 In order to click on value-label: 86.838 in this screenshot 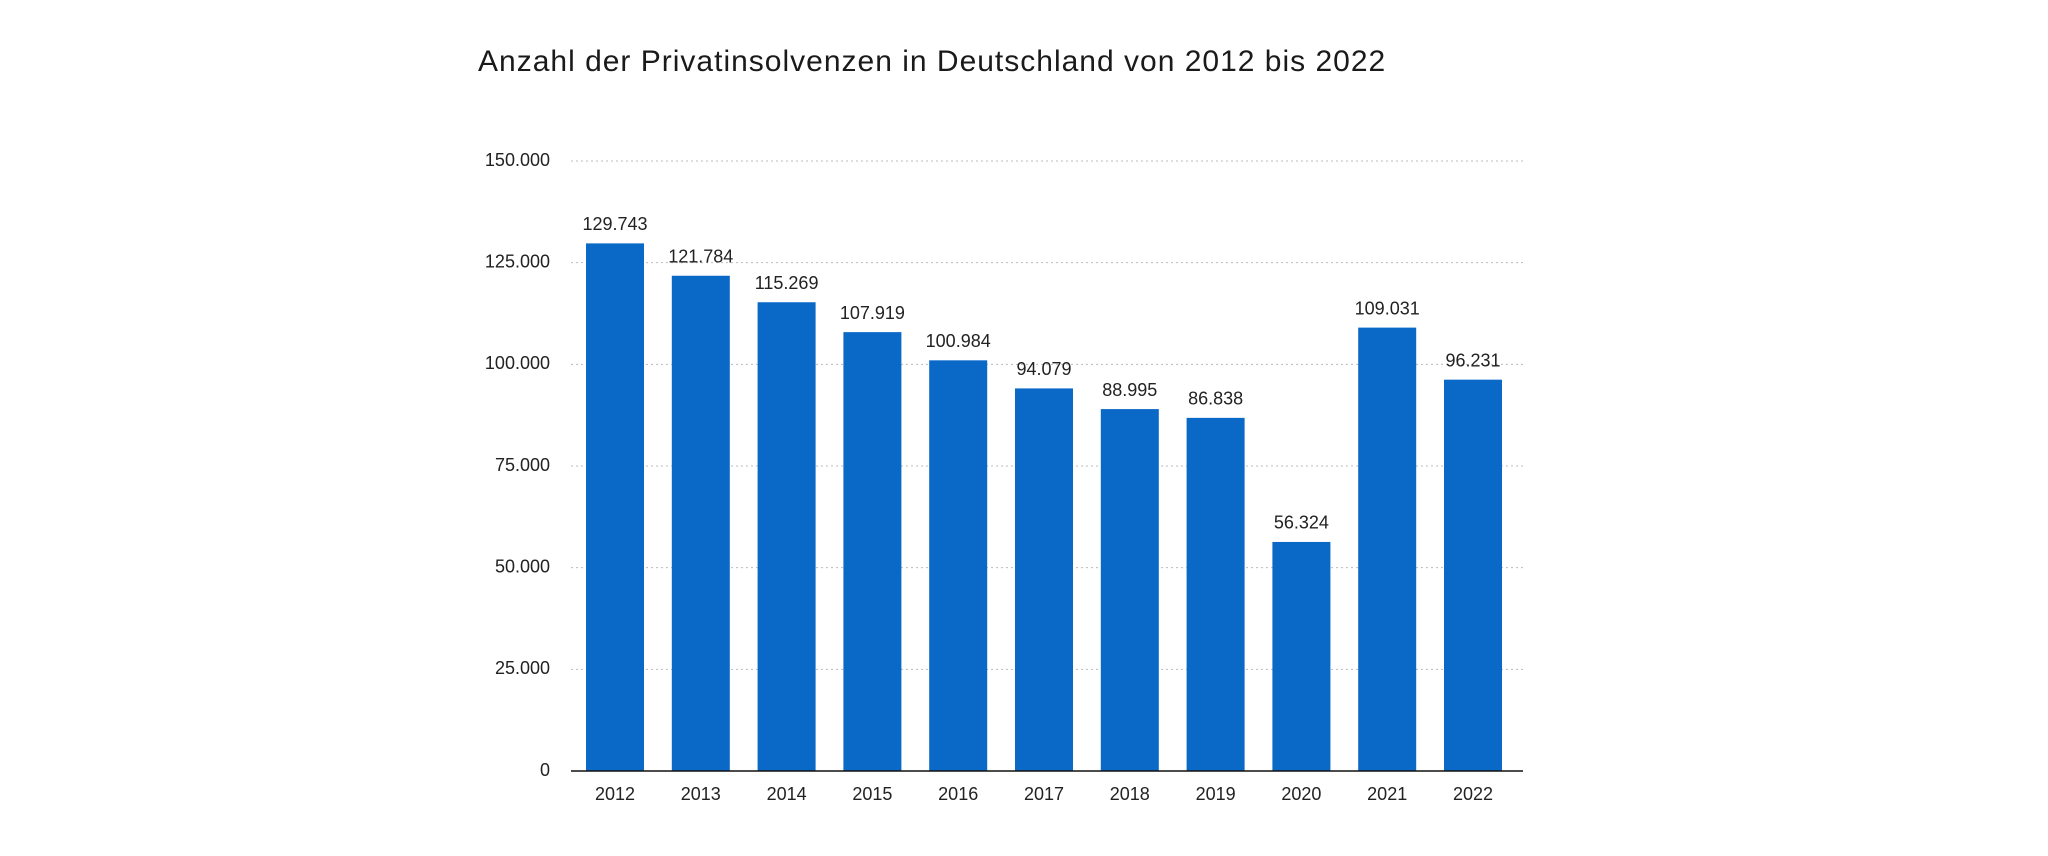, I will do `click(1215, 399)`.